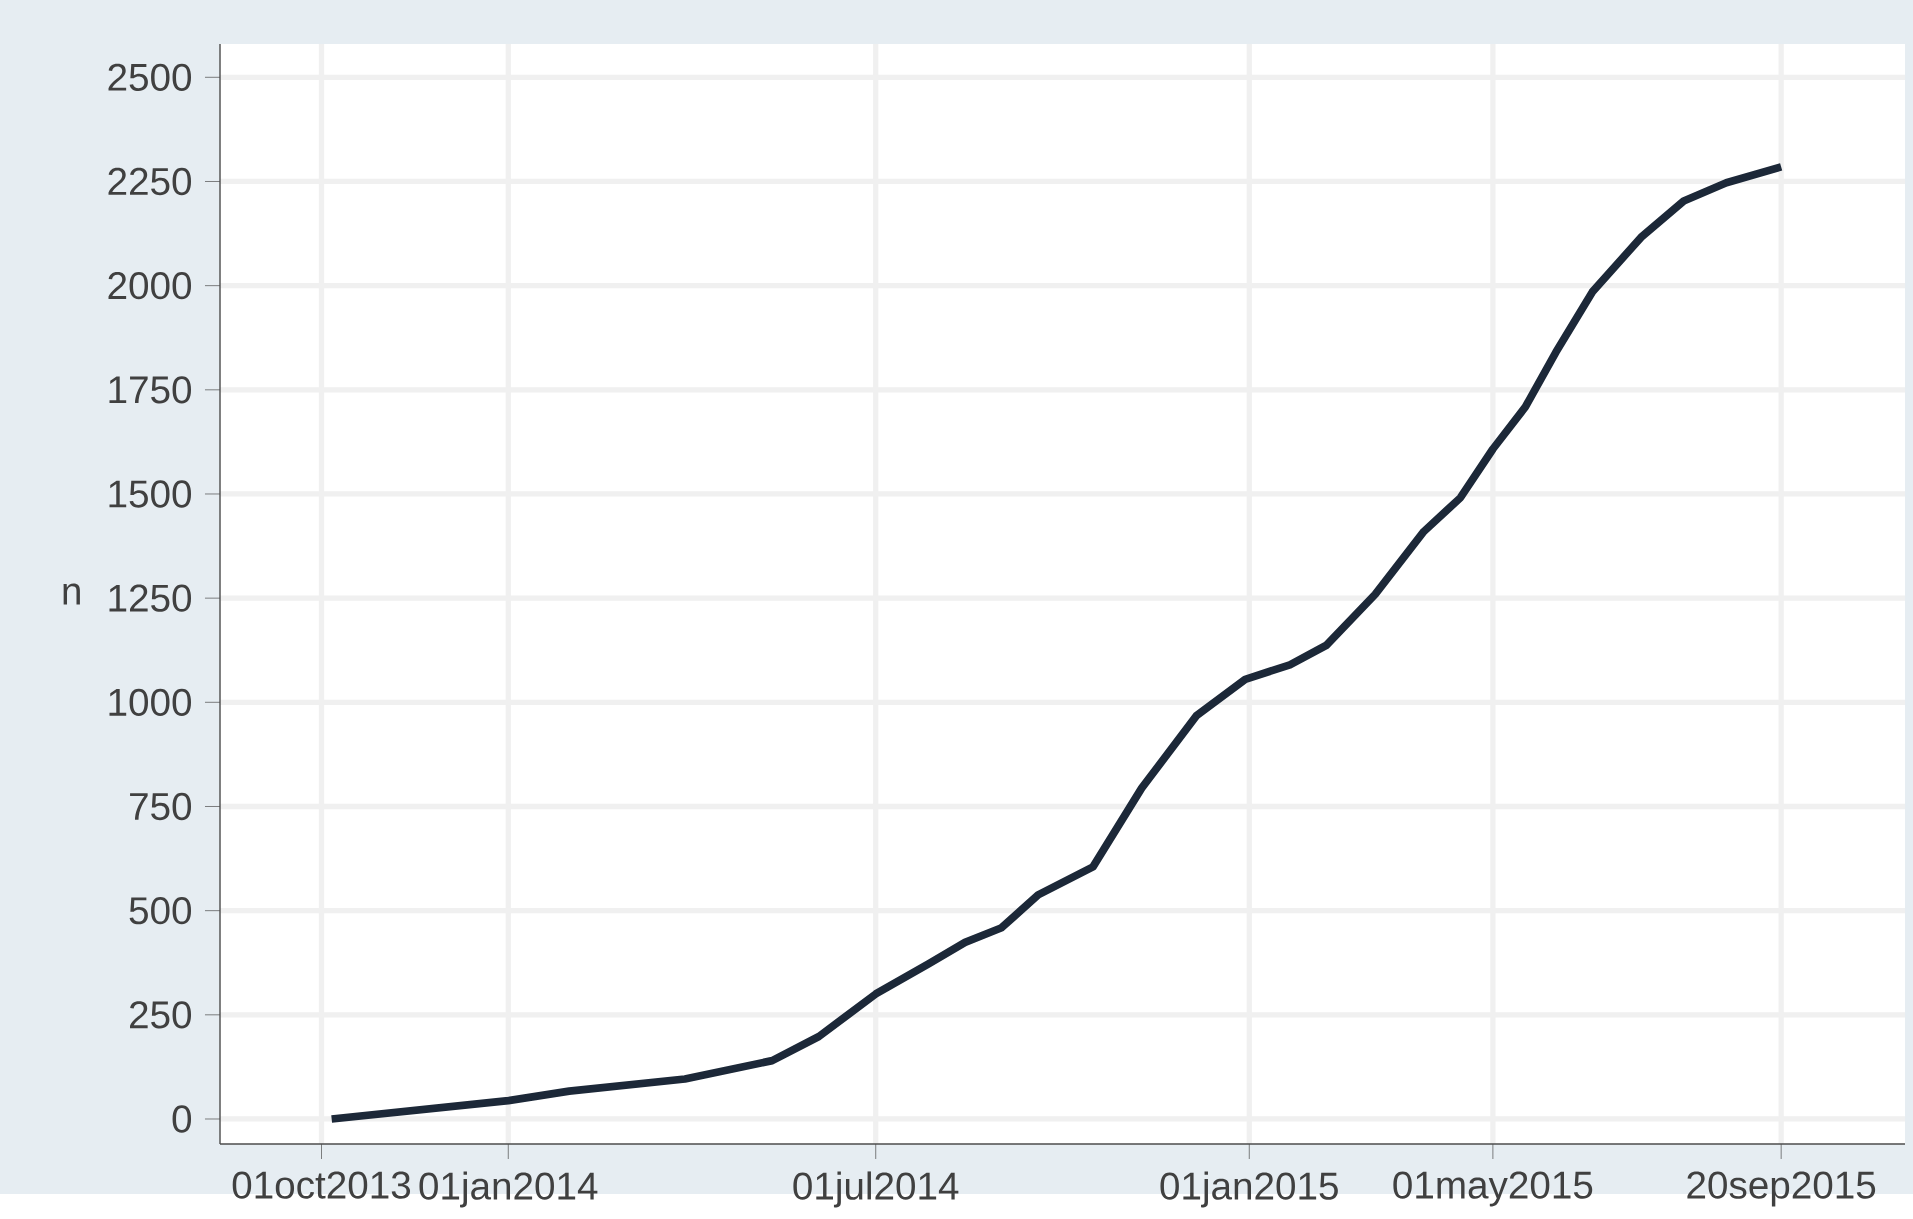 This screenshot has height=1219, width=1913. I want to click on y-tick-label: 750, so click(161, 806).